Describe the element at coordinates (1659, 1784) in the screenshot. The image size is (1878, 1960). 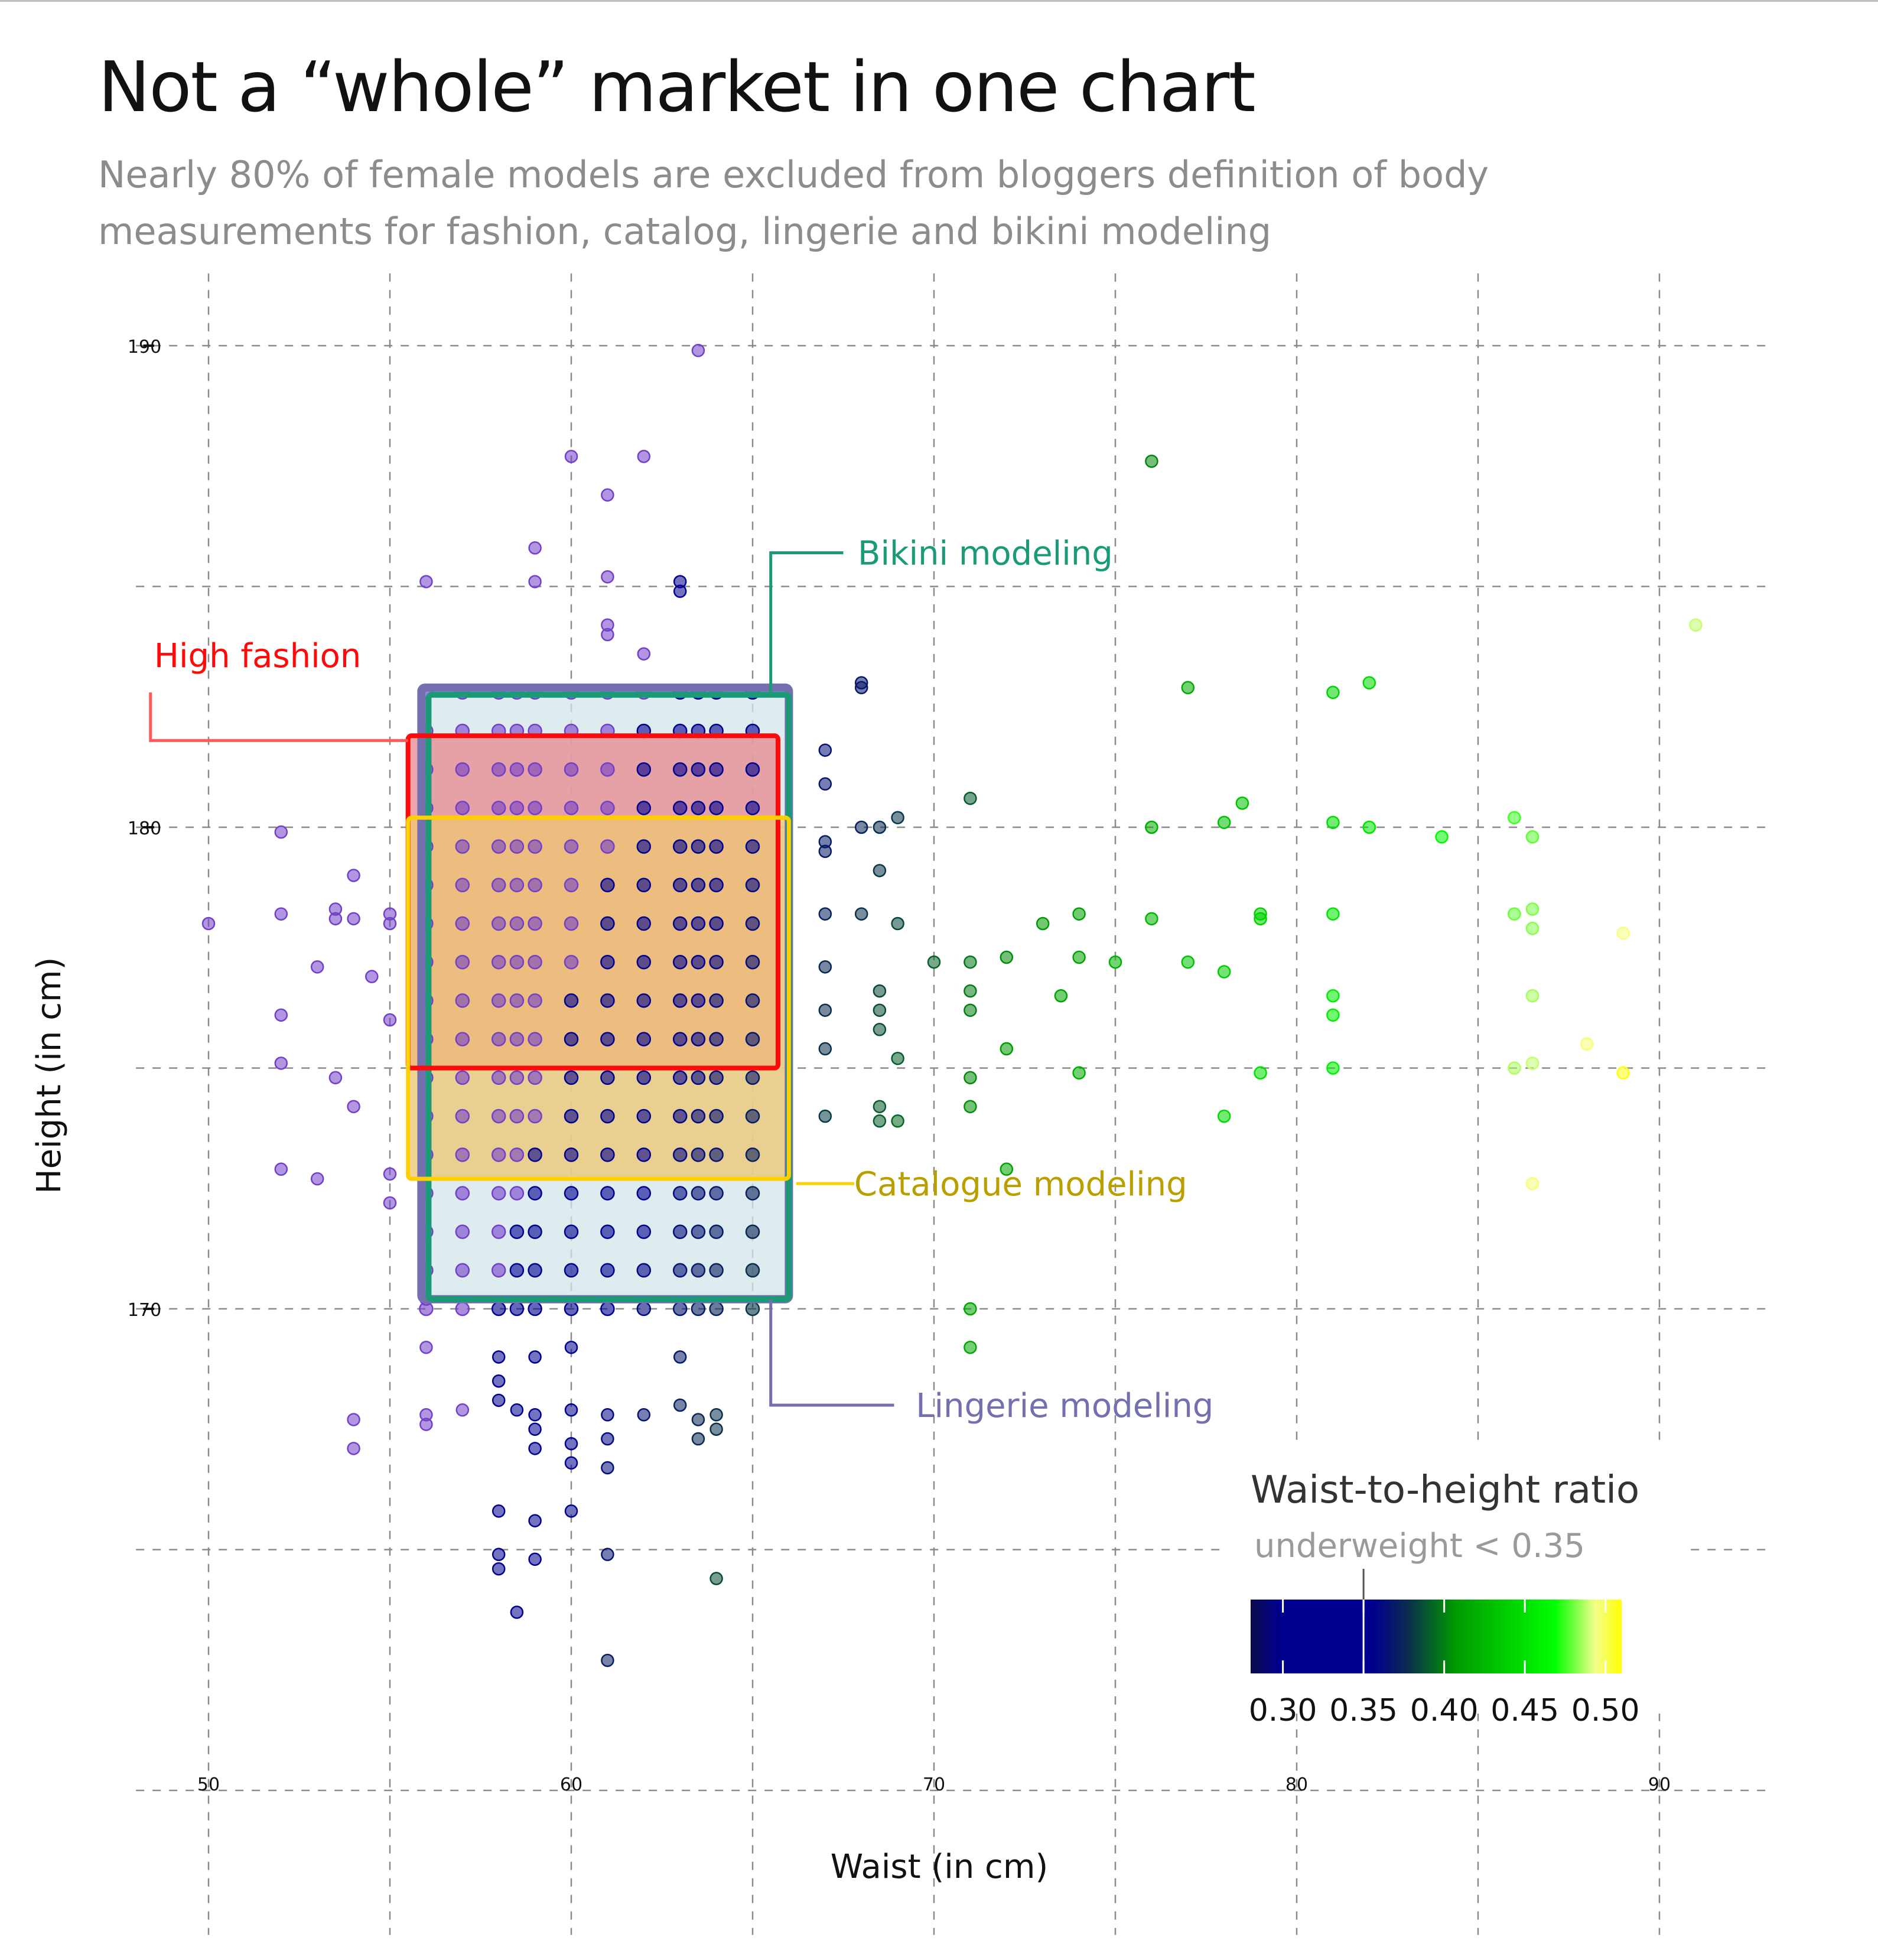
I see `x-tick-label: 90` at that location.